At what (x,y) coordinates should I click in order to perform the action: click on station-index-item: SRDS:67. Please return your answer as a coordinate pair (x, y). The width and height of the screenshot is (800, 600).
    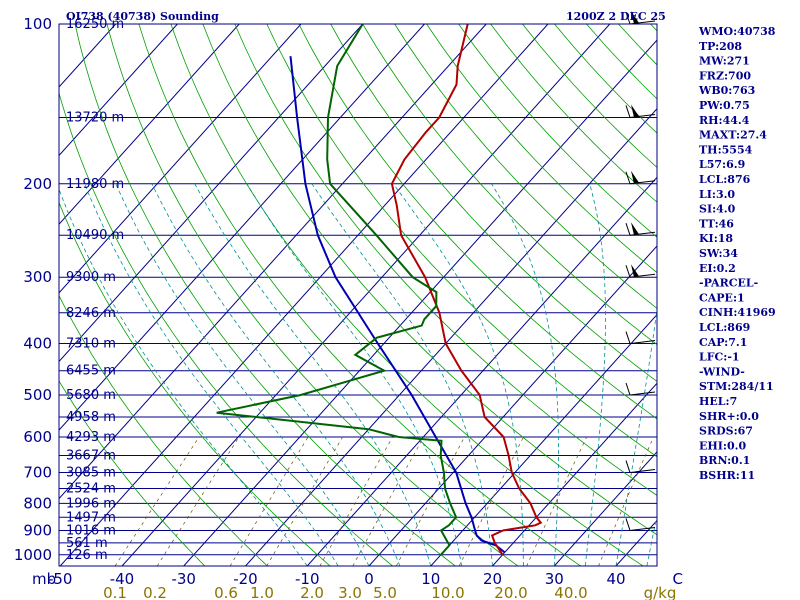
    Looking at the image, I should click on (726, 431).